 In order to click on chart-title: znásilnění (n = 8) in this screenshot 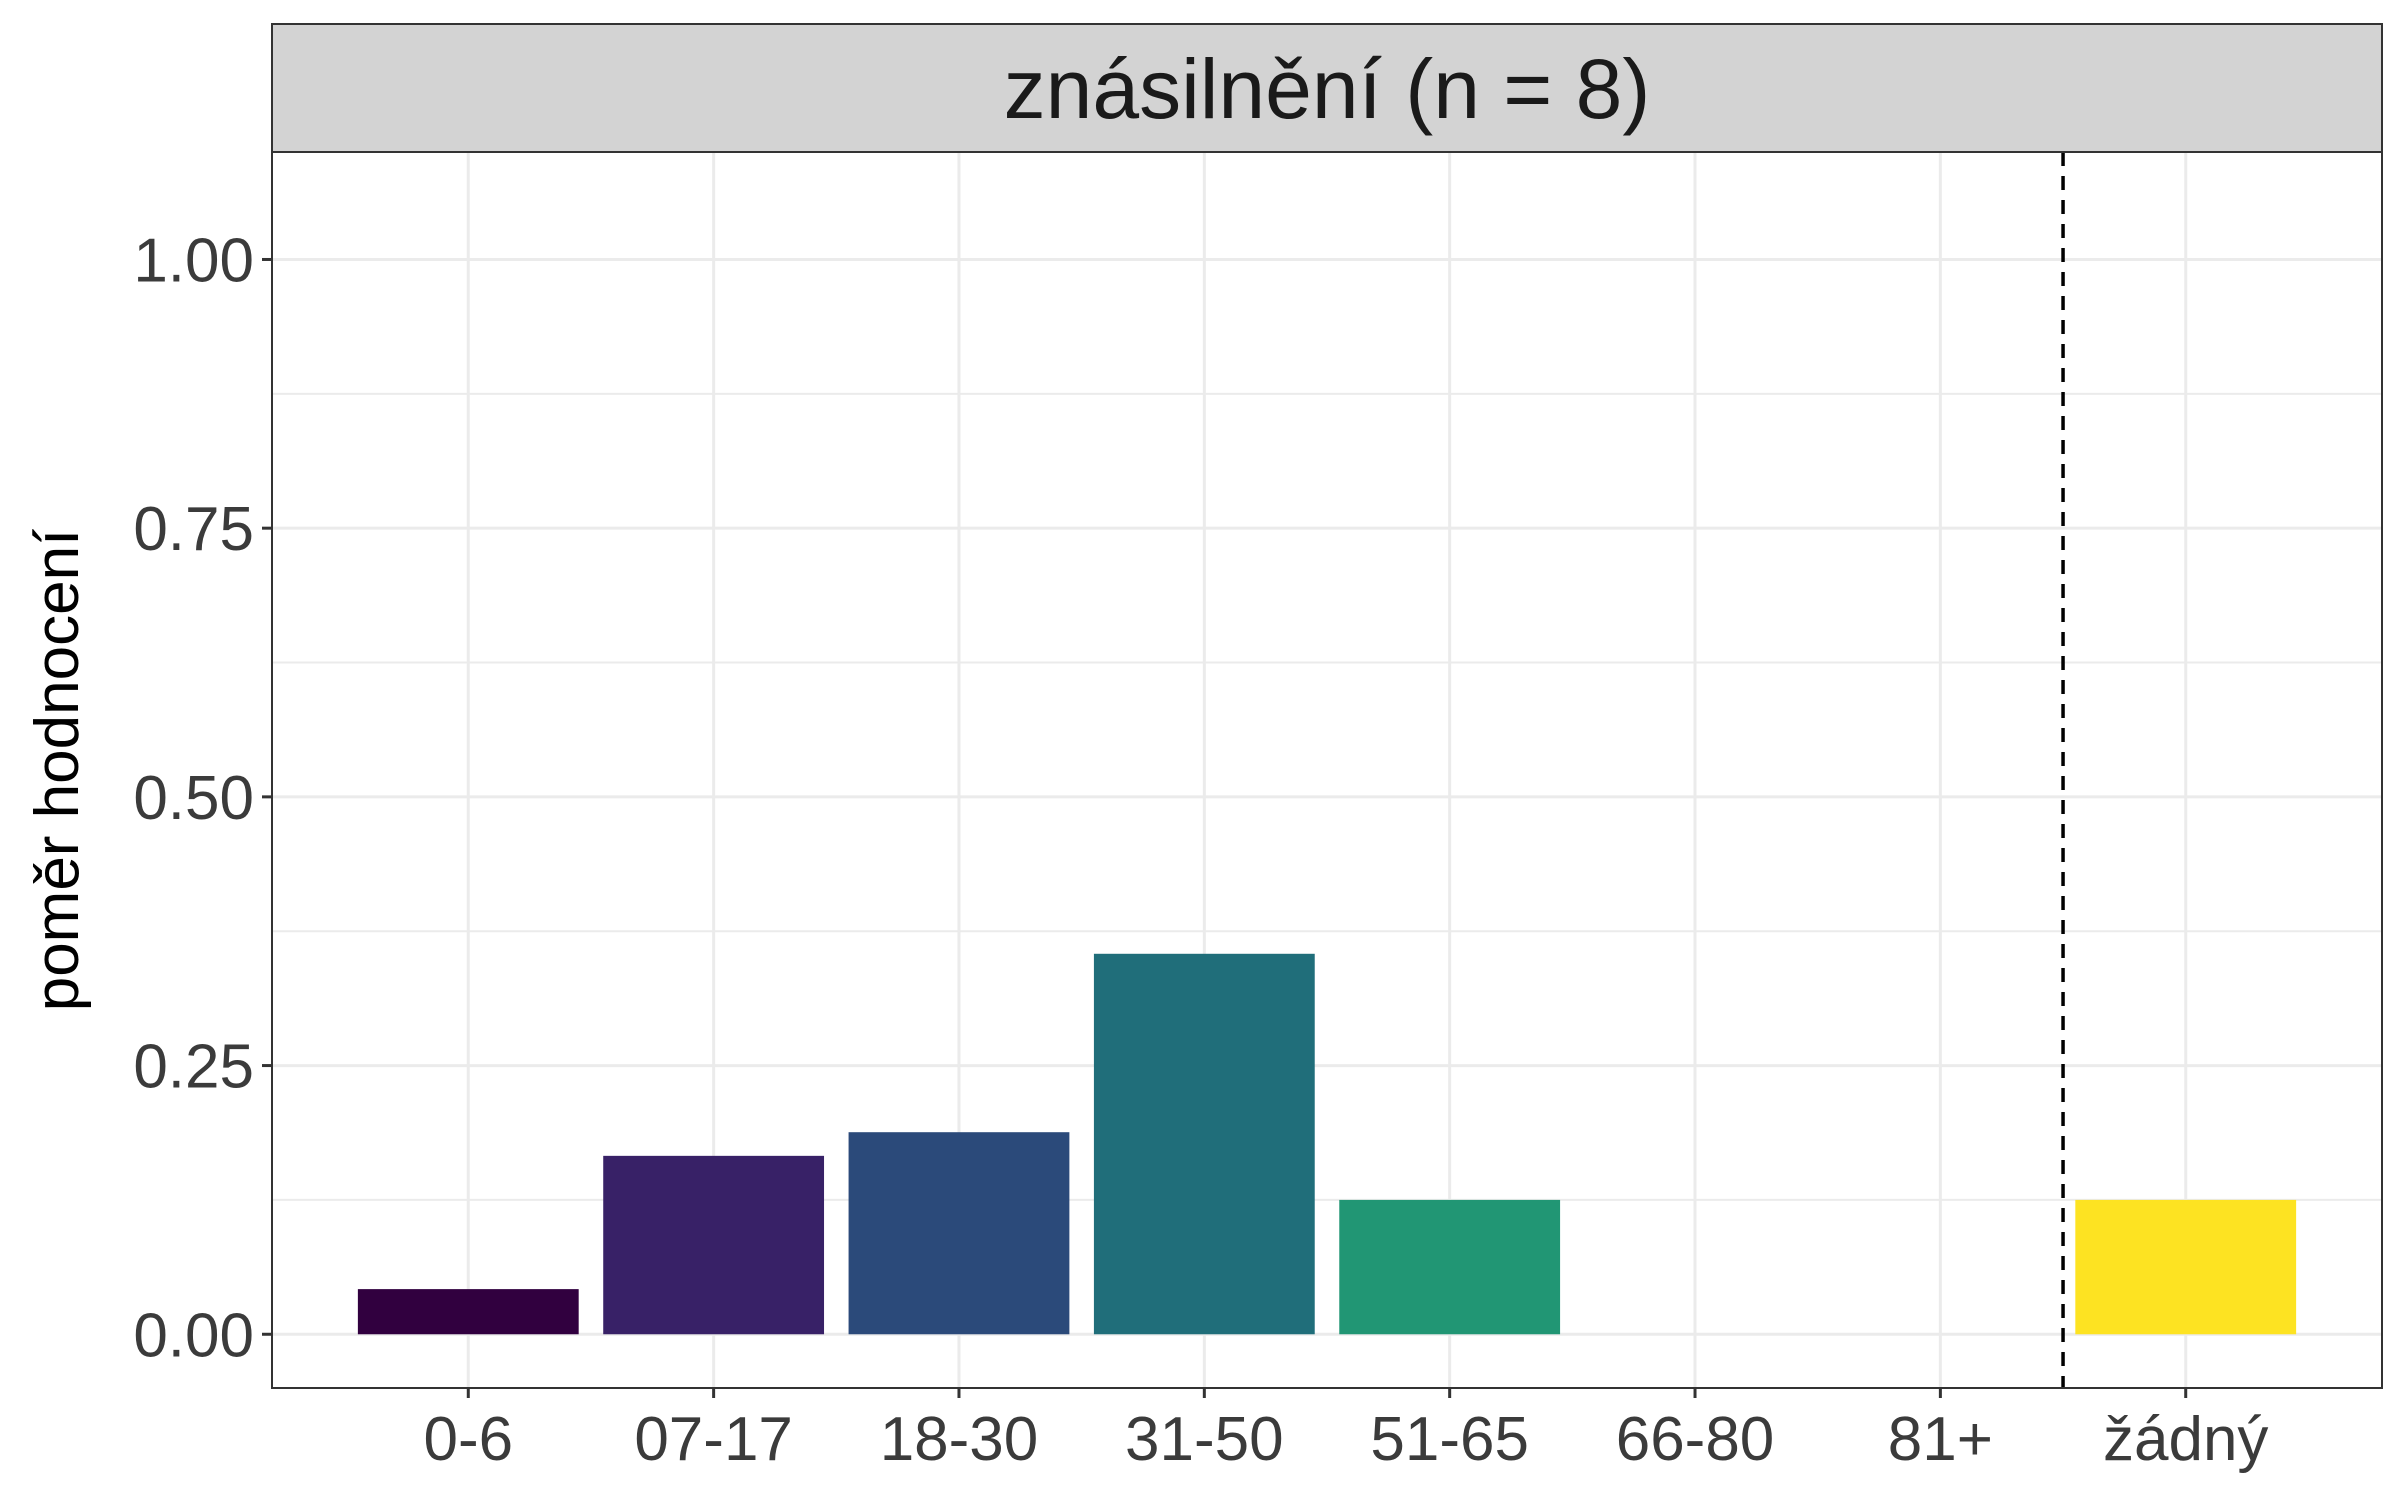, I will do `click(1327, 89)`.